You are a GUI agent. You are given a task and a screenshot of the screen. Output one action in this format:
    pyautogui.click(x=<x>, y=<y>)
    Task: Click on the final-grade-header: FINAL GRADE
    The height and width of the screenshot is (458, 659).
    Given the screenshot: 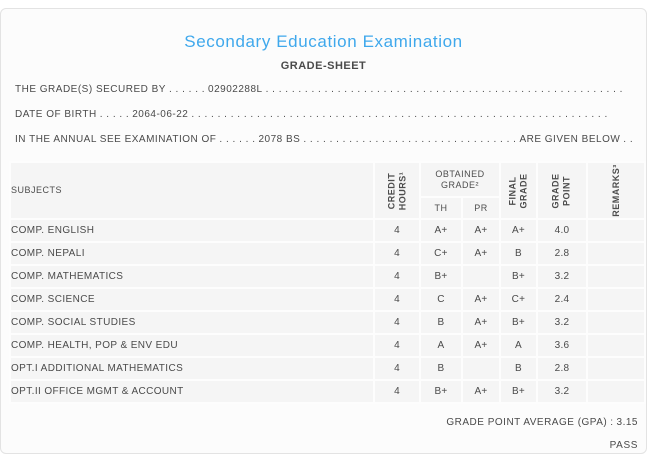 What is the action you would take?
    pyautogui.click(x=518, y=190)
    